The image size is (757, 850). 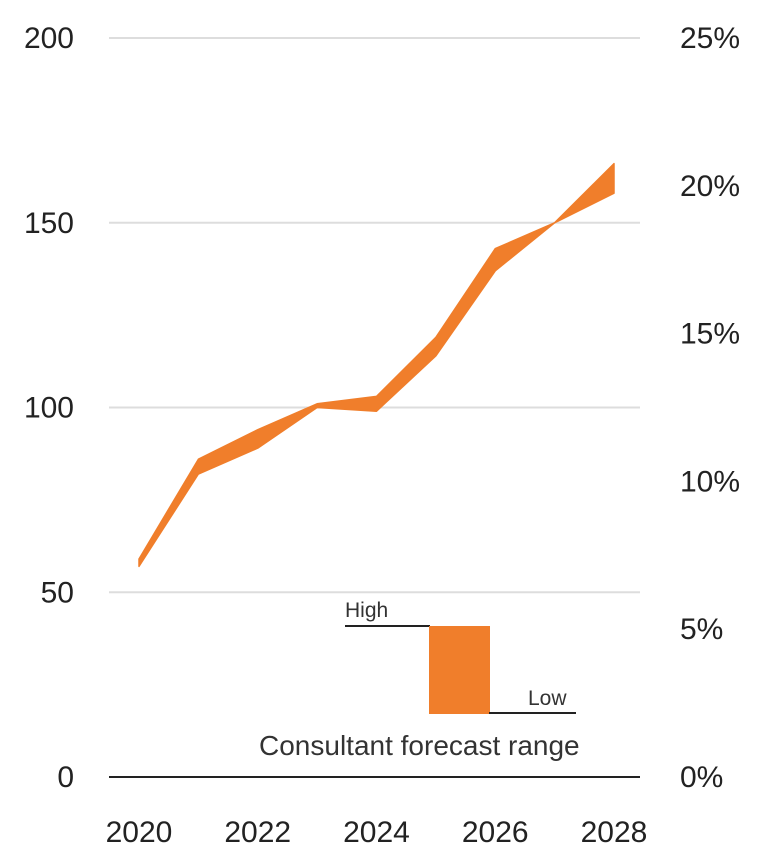 I want to click on left-tick-label: 100, so click(x=49, y=408).